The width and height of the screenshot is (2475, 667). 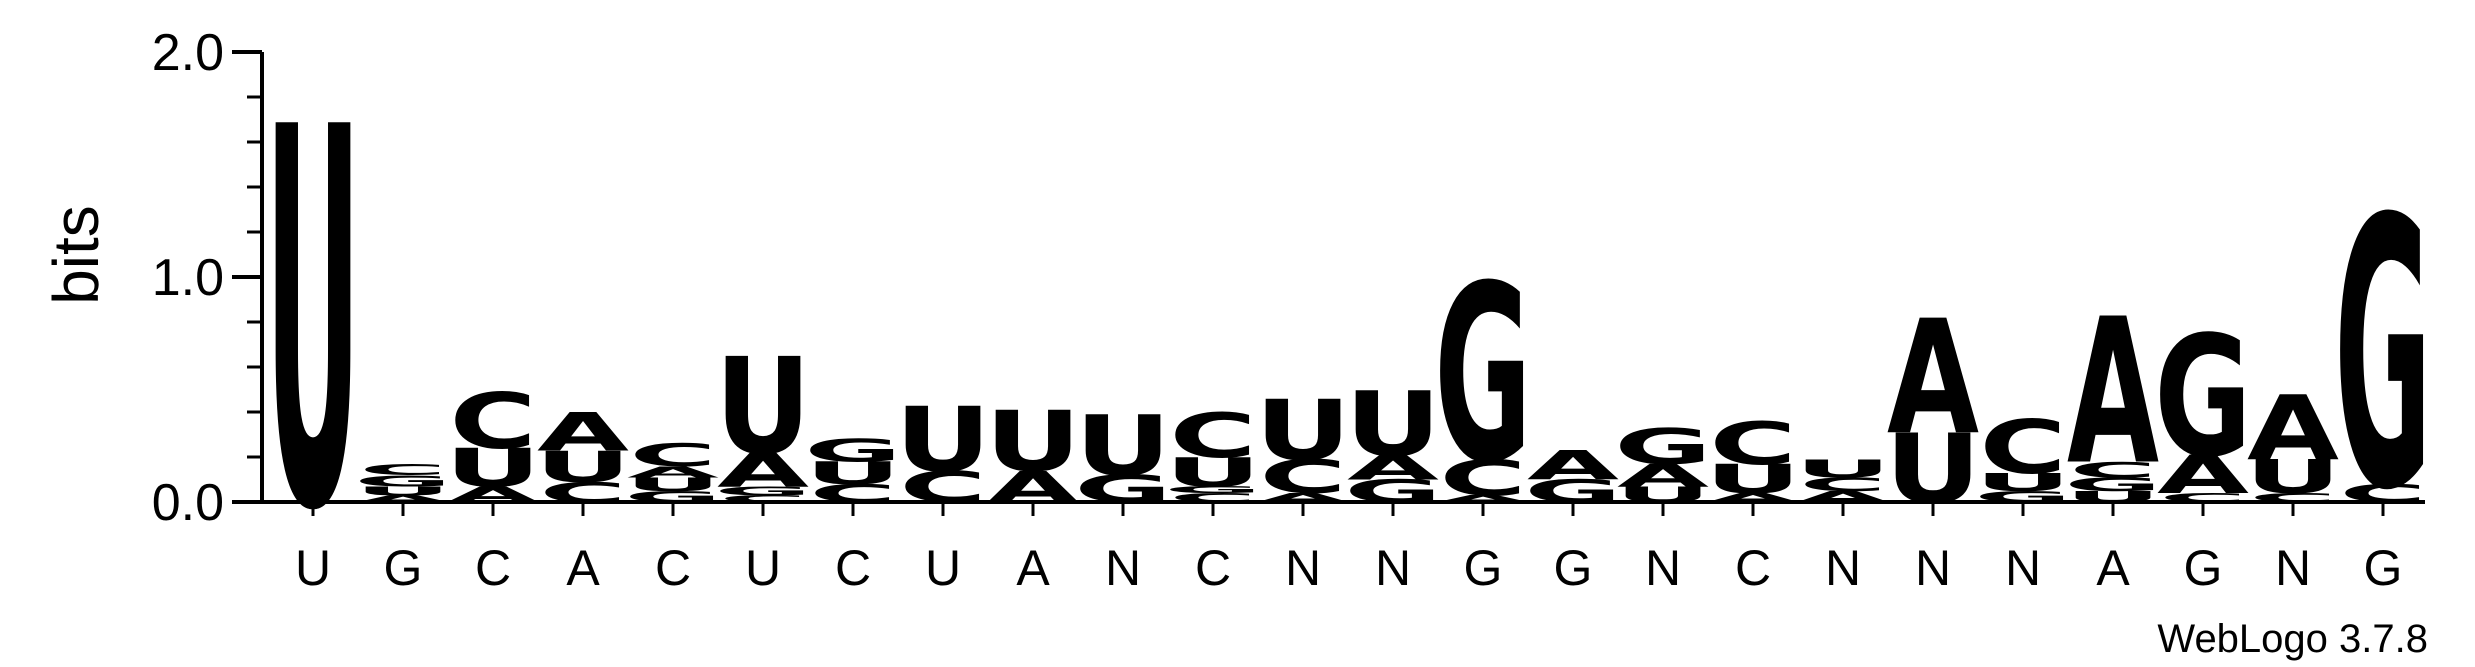 What do you see at coordinates (188, 53) in the screenshot?
I see `y-tick-label: 2.0` at bounding box center [188, 53].